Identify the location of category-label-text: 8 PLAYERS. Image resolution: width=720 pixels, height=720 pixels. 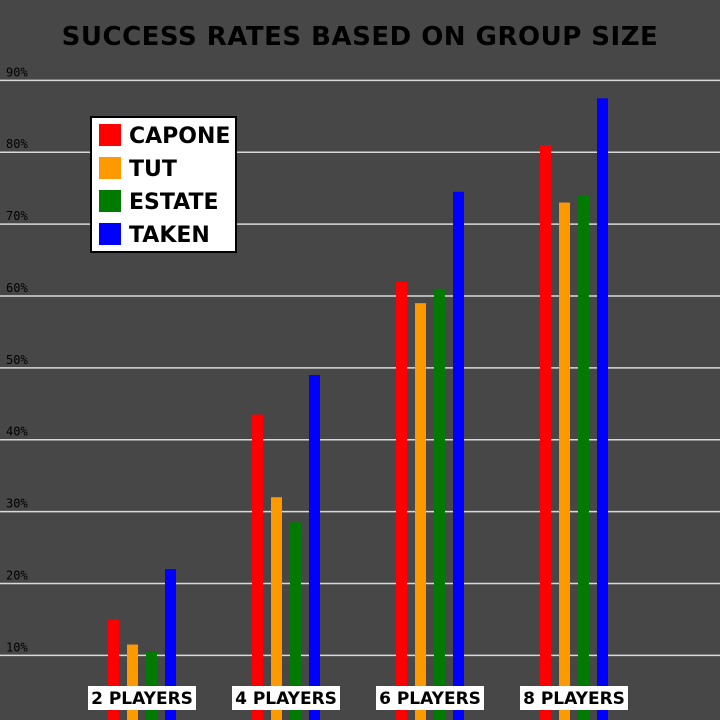
(574, 699).